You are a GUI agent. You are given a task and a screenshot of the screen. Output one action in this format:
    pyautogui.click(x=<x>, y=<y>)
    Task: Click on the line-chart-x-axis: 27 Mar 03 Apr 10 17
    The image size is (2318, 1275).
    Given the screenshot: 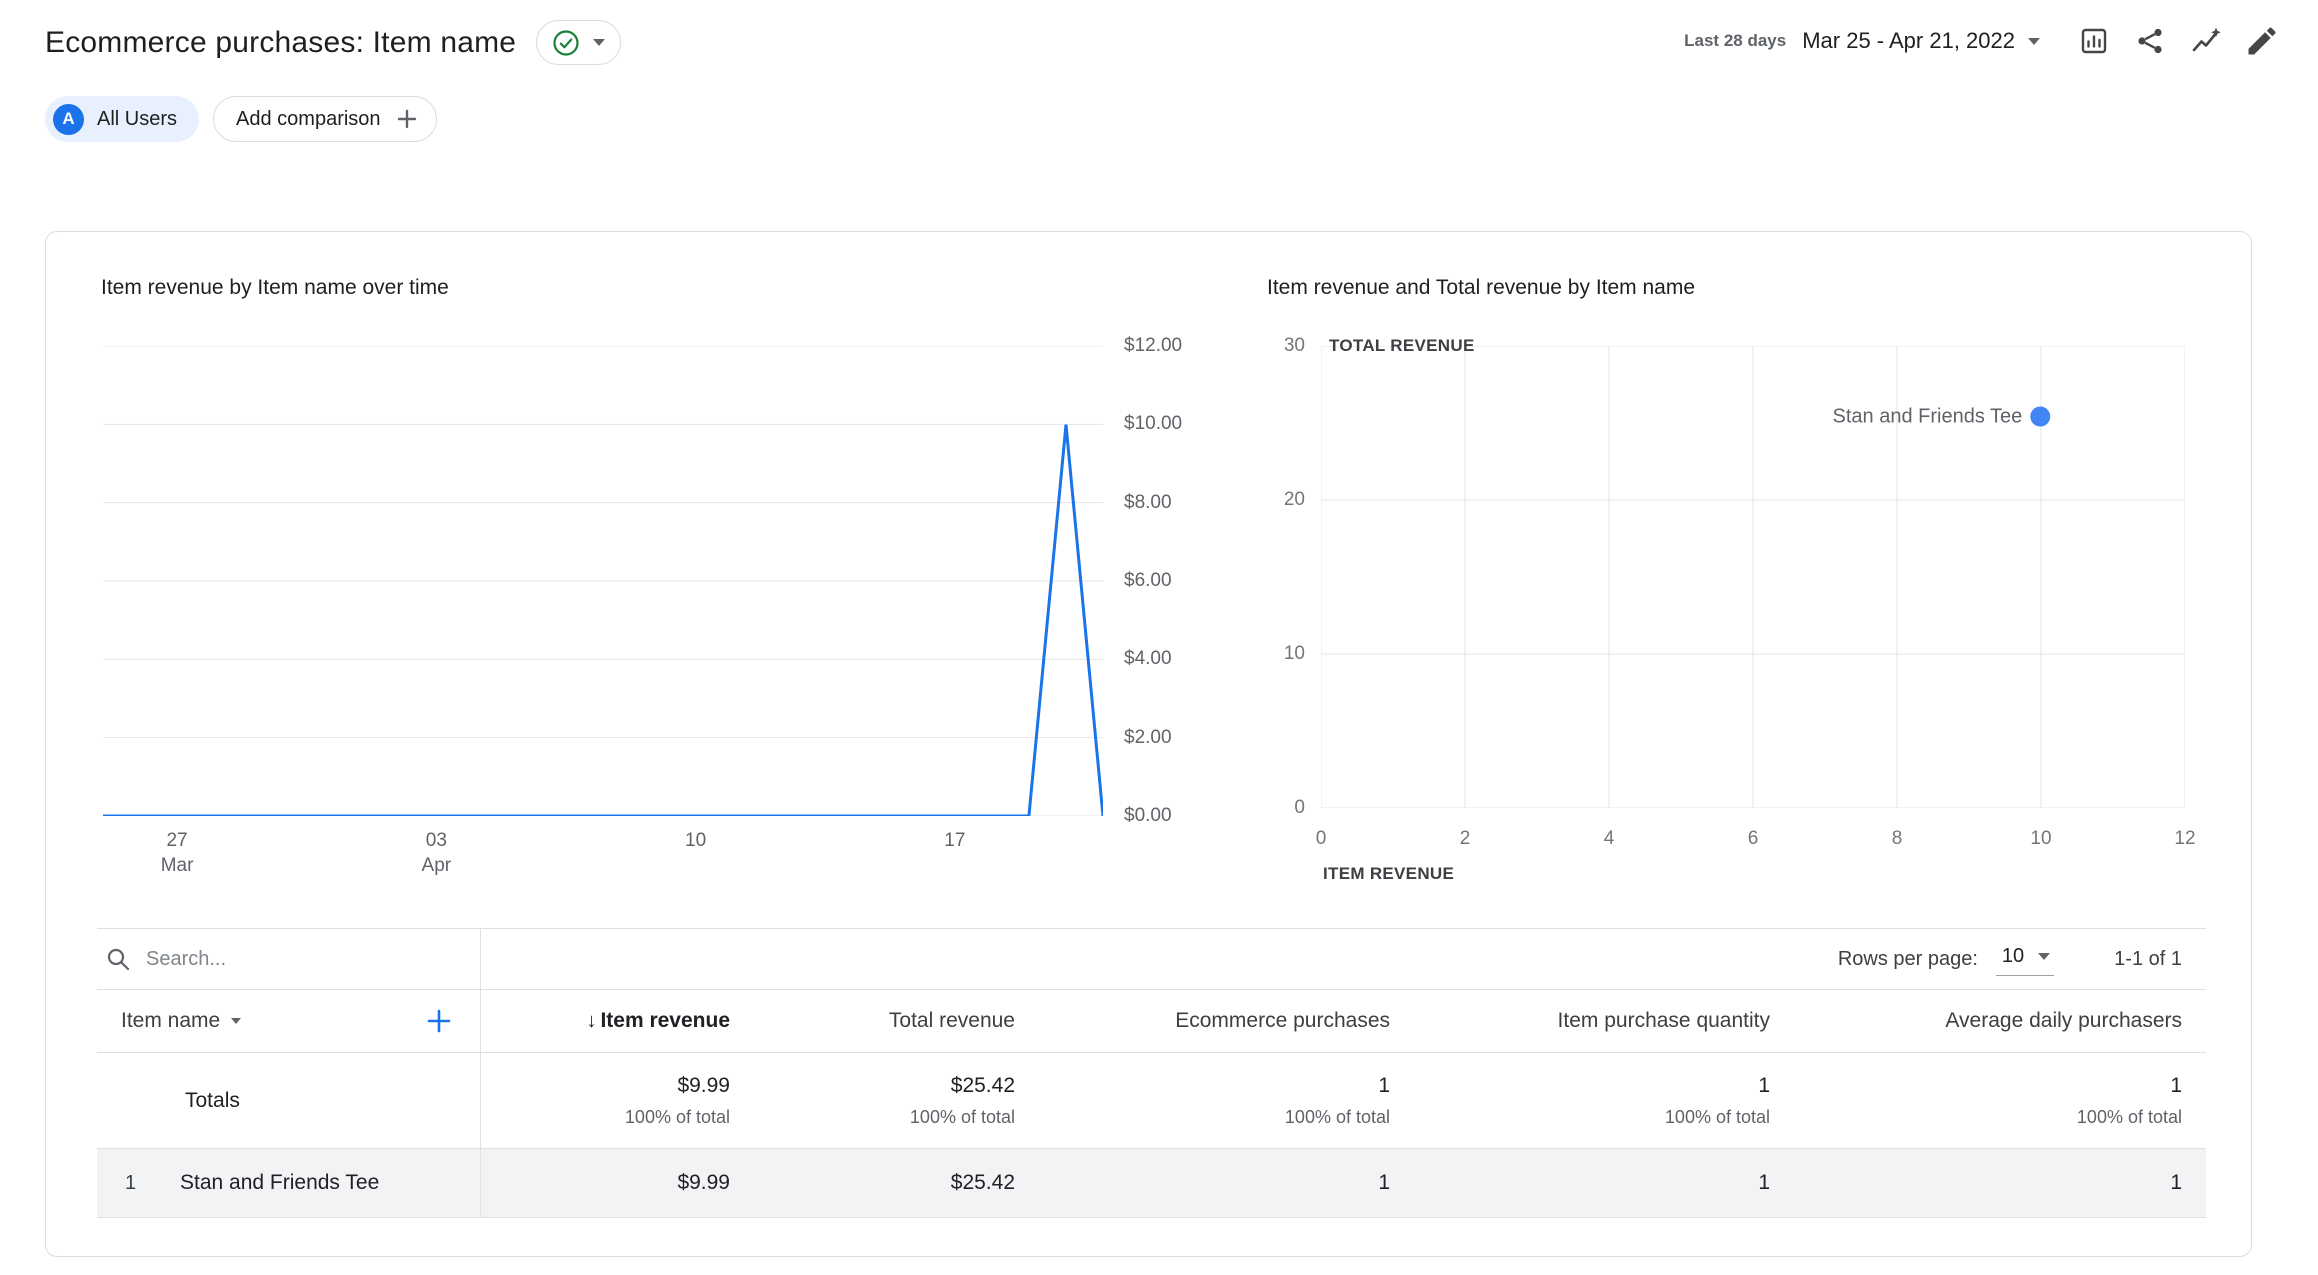 What is the action you would take?
    pyautogui.click(x=603, y=856)
    